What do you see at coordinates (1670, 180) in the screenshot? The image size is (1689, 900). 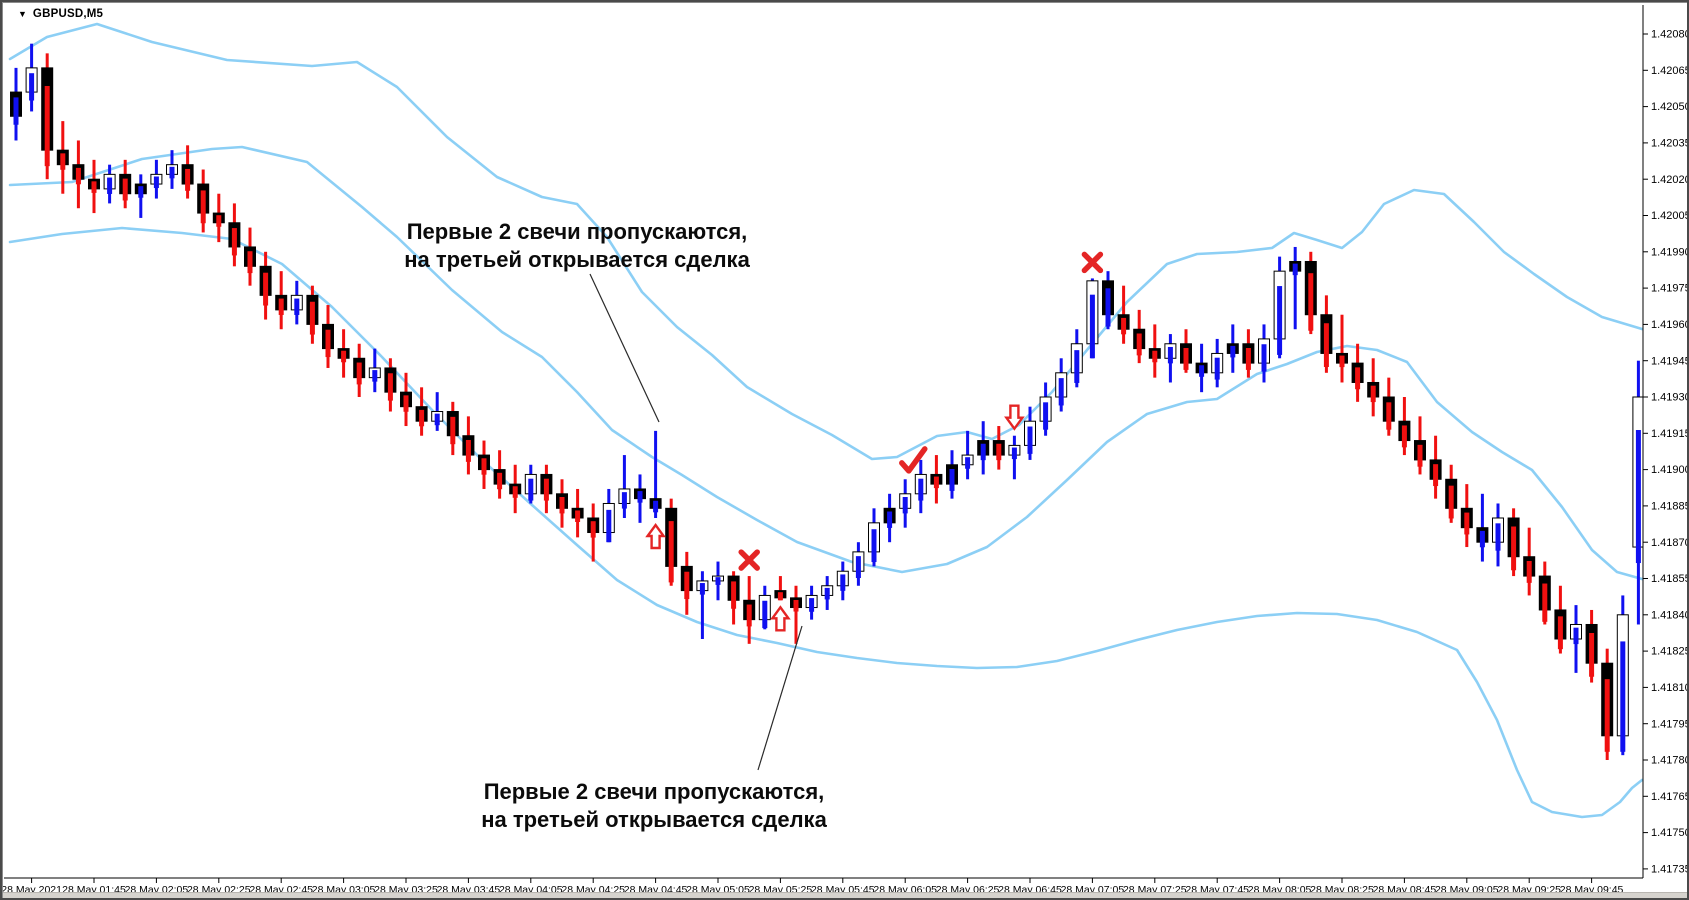 I see `price-tick-label: 1.42020` at bounding box center [1670, 180].